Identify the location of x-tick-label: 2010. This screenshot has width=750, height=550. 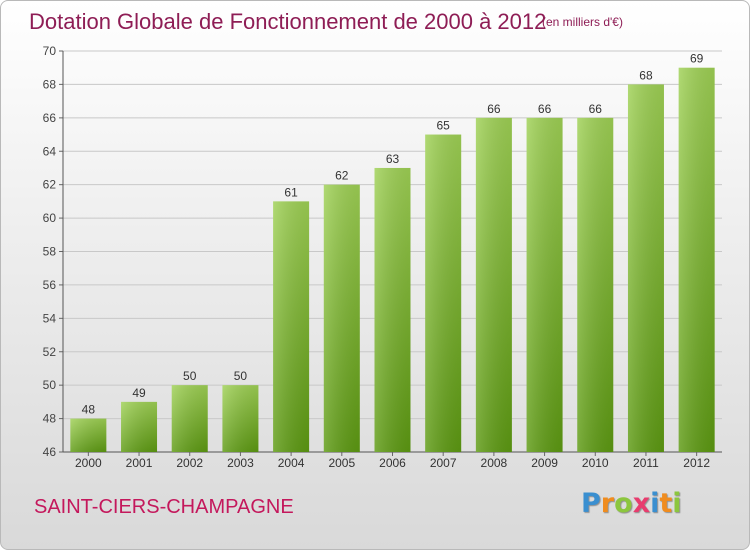
(595, 463).